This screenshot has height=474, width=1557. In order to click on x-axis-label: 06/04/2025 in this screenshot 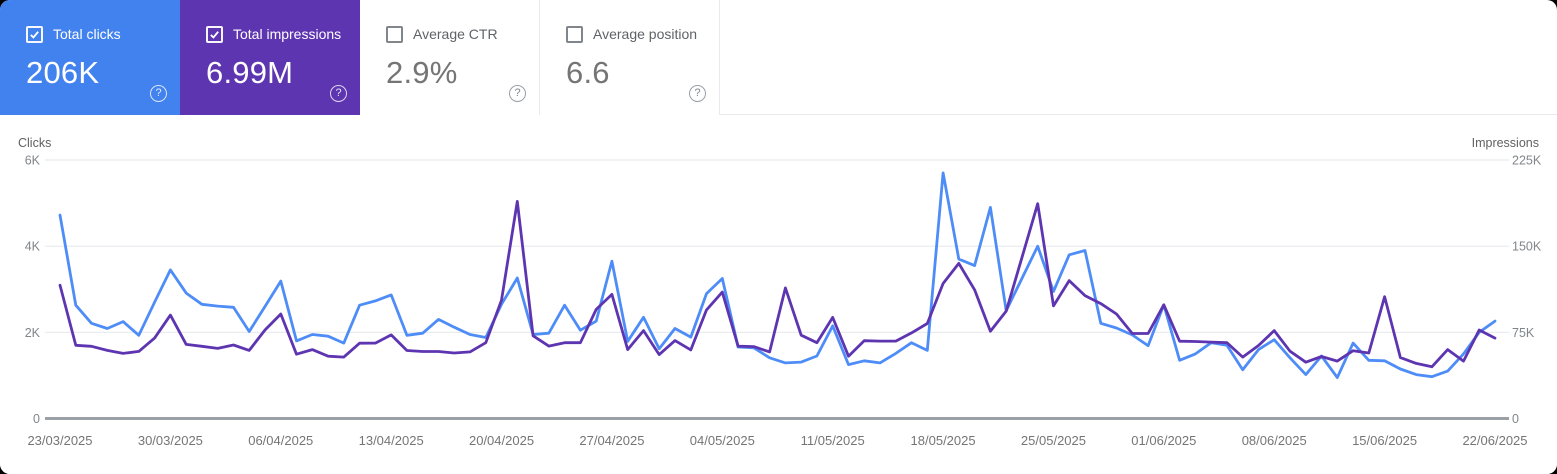, I will do `click(280, 440)`.